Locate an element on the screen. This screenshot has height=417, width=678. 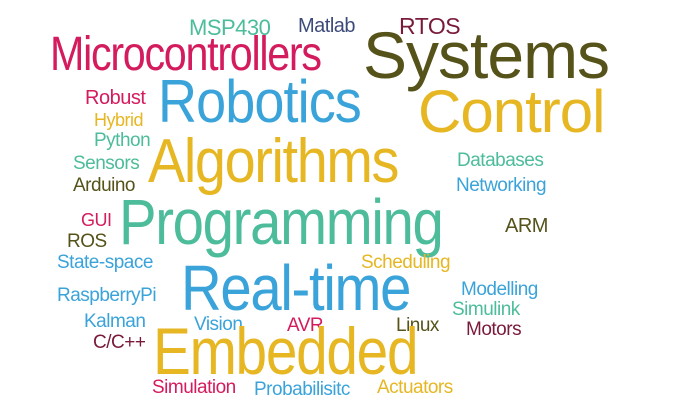
word-gui: GUI is located at coordinates (96, 220).